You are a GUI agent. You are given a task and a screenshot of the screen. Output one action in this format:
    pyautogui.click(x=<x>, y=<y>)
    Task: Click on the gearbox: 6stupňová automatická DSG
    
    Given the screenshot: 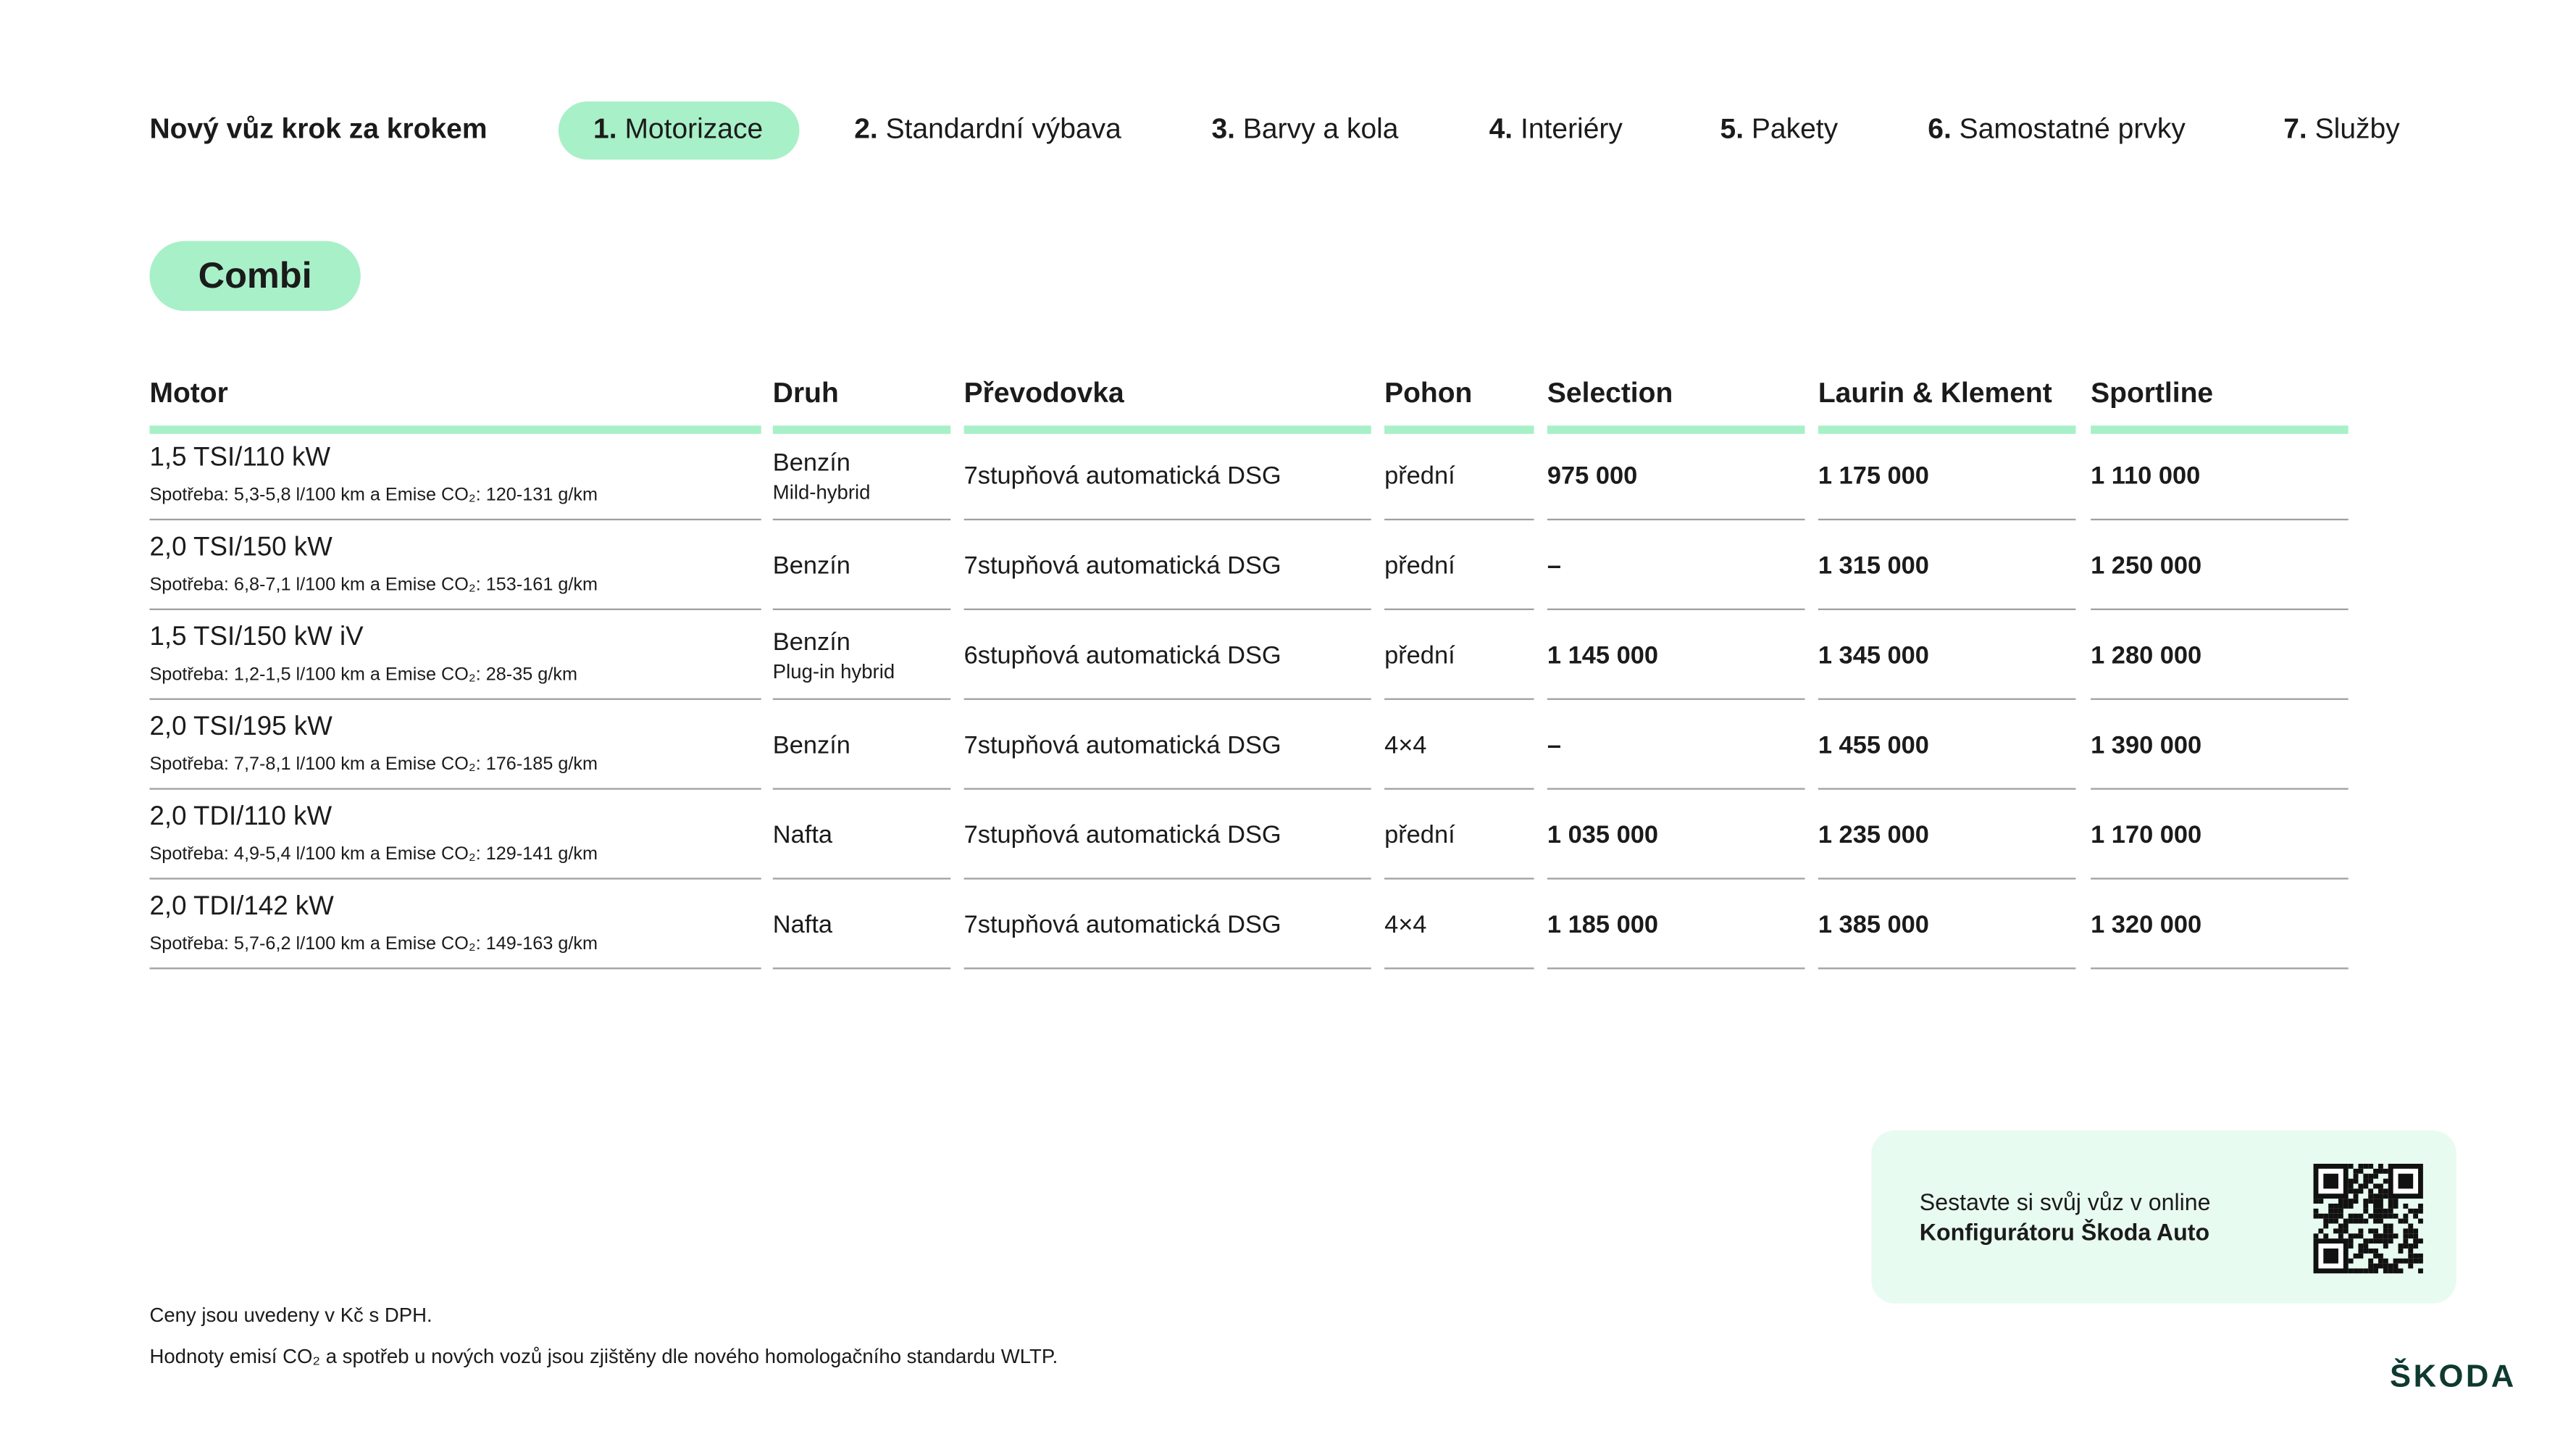 What is the action you would take?
    pyautogui.click(x=1122, y=655)
    